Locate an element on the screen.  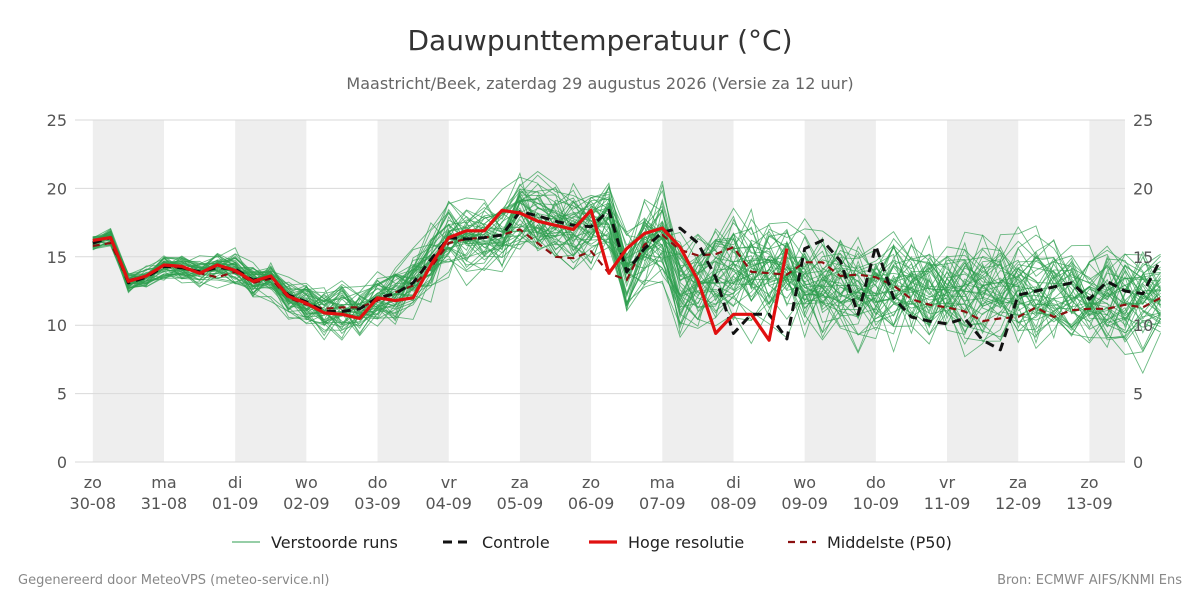
y-tick-label-right: 5 is located at coordinates (1138, 394).